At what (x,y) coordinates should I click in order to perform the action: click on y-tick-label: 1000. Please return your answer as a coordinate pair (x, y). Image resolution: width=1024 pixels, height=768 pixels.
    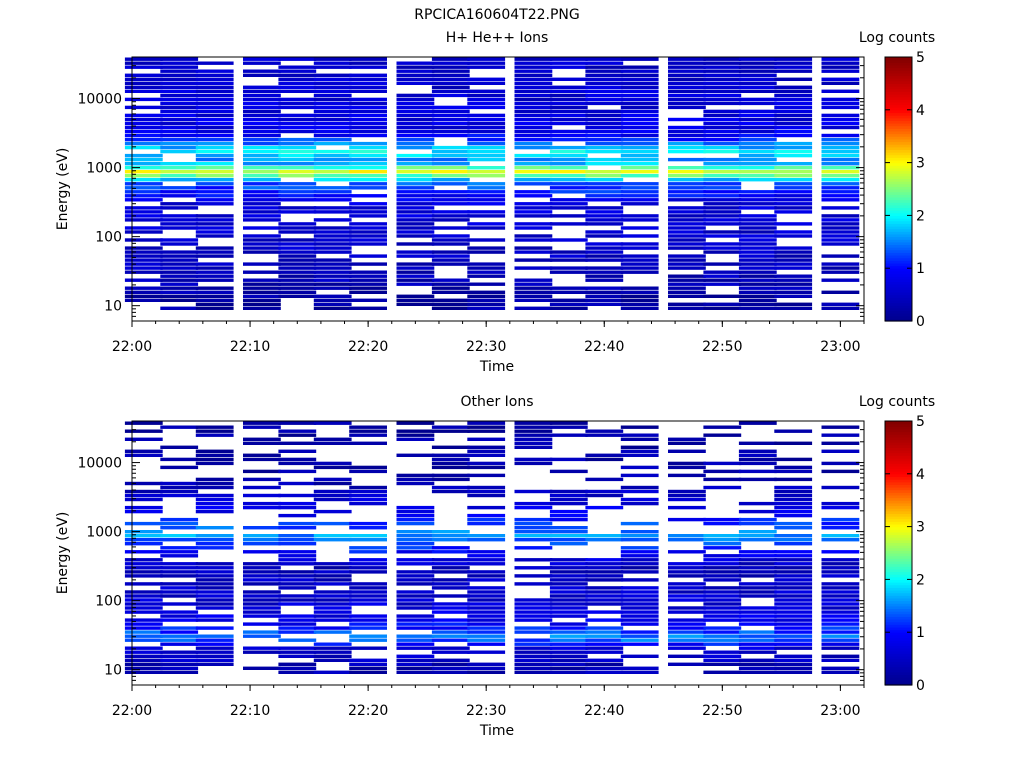
    Looking at the image, I should click on (104, 533).